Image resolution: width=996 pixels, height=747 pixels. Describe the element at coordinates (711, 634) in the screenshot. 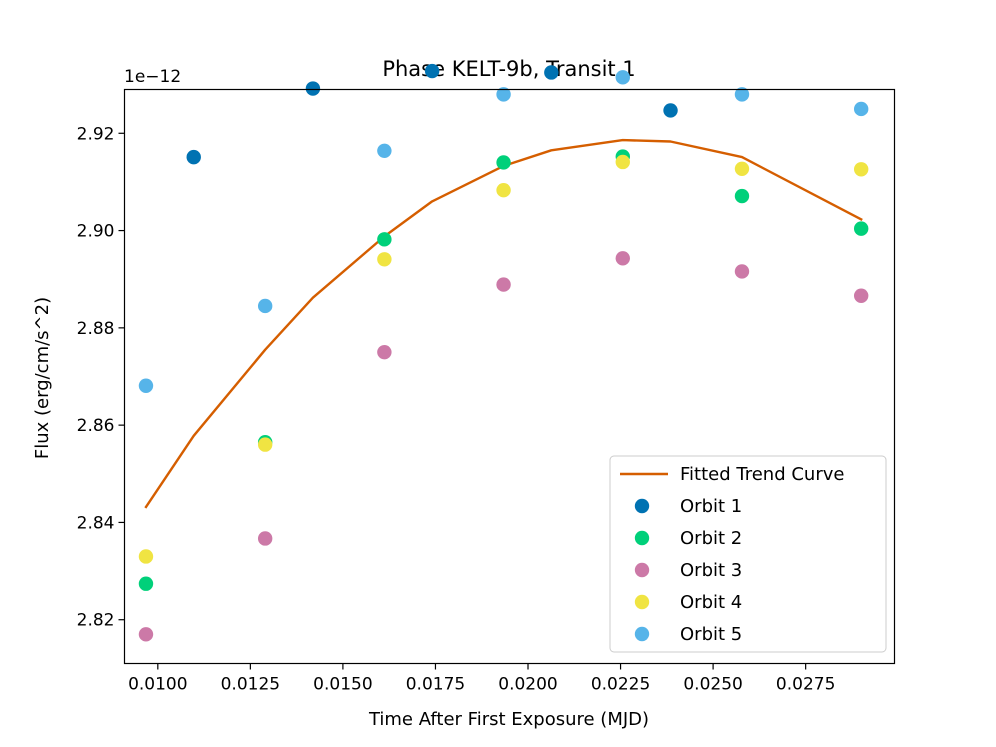

I see `legend-label-orbit-5: Orbit 5` at that location.